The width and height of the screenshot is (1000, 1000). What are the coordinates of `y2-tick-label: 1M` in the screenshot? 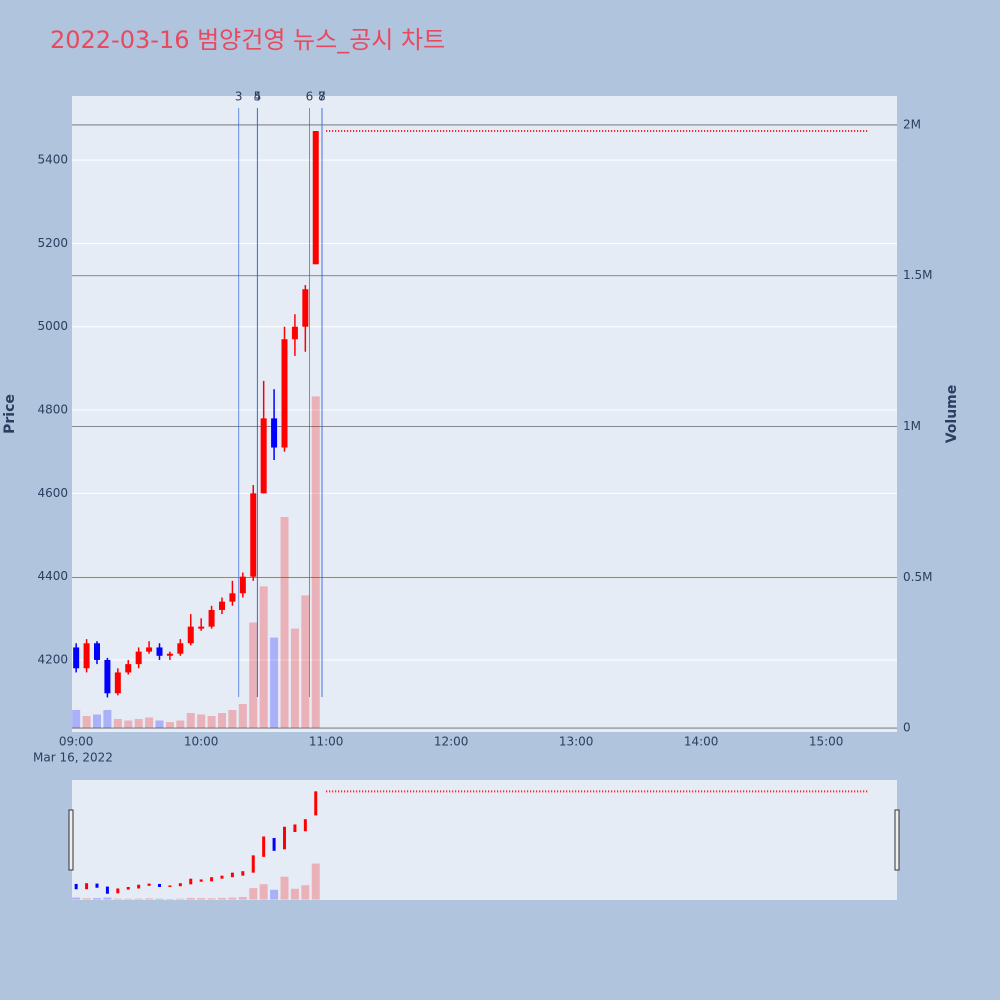 It's located at (912, 426).